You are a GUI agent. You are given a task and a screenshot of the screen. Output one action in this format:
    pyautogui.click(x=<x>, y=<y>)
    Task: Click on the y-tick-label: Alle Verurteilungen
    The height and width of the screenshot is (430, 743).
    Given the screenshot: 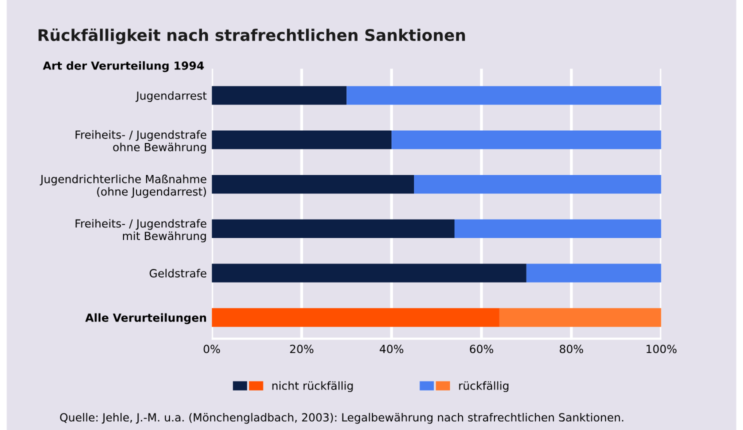 What is the action you would take?
    pyautogui.click(x=145, y=318)
    